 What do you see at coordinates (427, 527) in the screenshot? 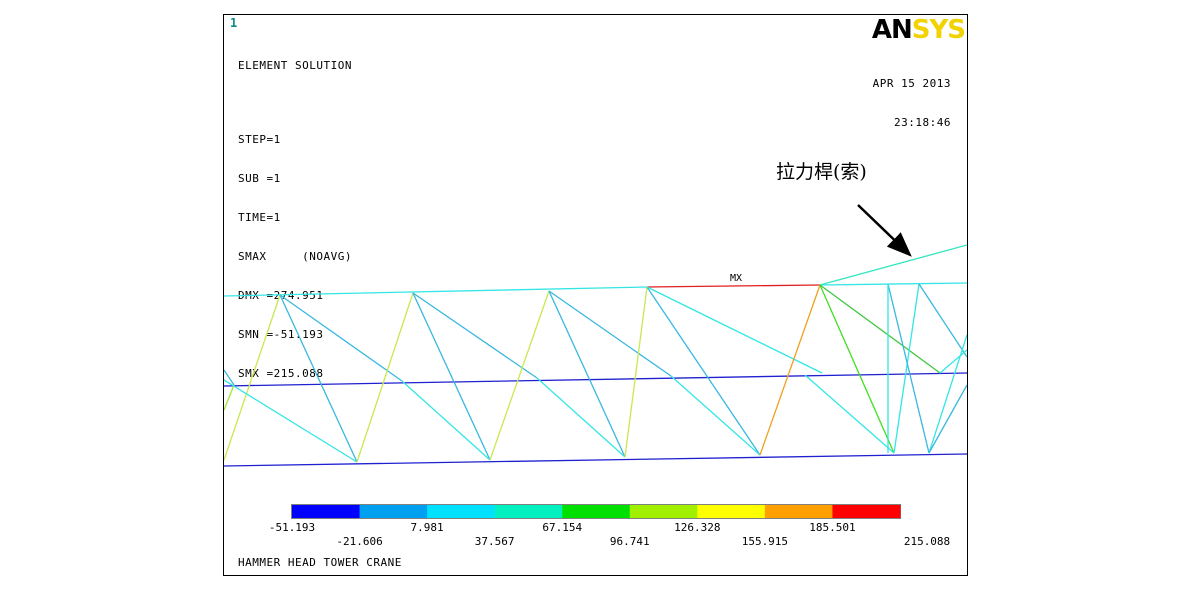
I see `legend-label-top: 7.981` at bounding box center [427, 527].